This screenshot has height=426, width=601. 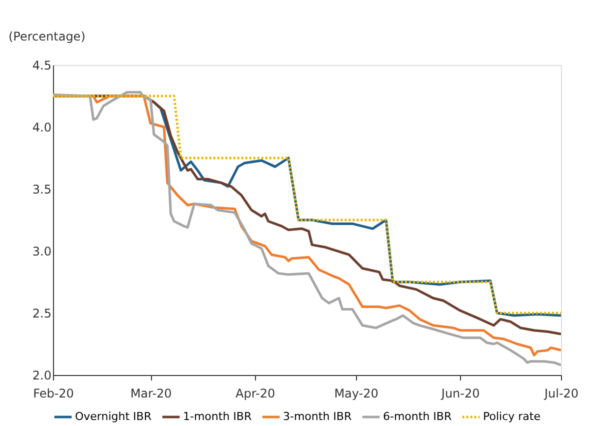 I want to click on y-tick-label: 2.0, so click(x=42, y=375).